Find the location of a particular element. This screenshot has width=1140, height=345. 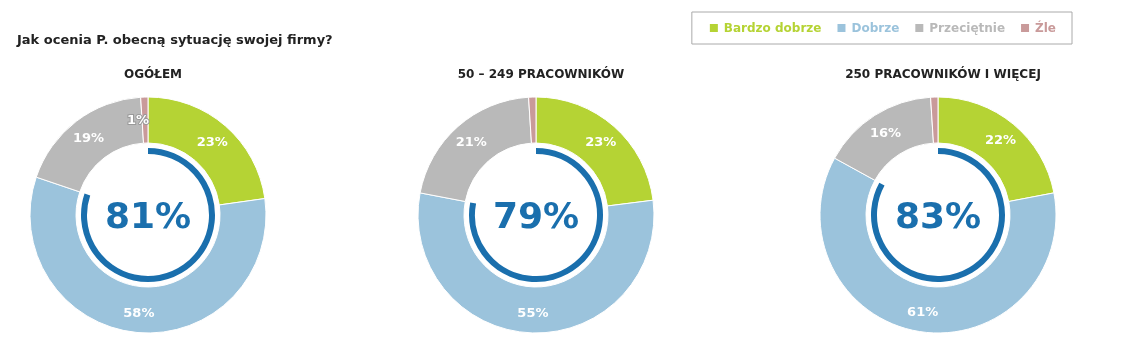

slice-label: 50 – 249 PRACOWNIKÓW is located at coordinates (541, 73).